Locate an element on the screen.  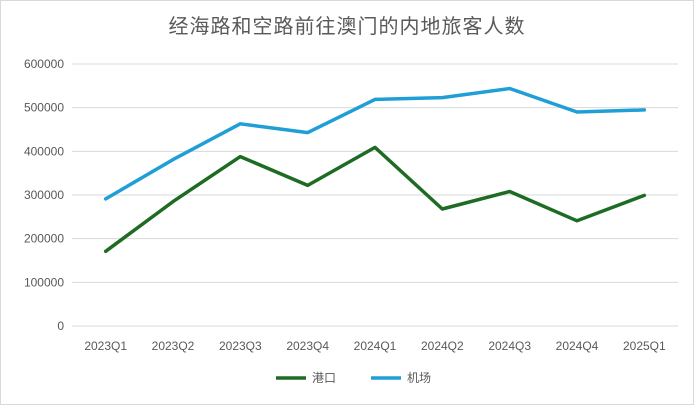
legend: 港口 机场 is located at coordinates (353, 378).